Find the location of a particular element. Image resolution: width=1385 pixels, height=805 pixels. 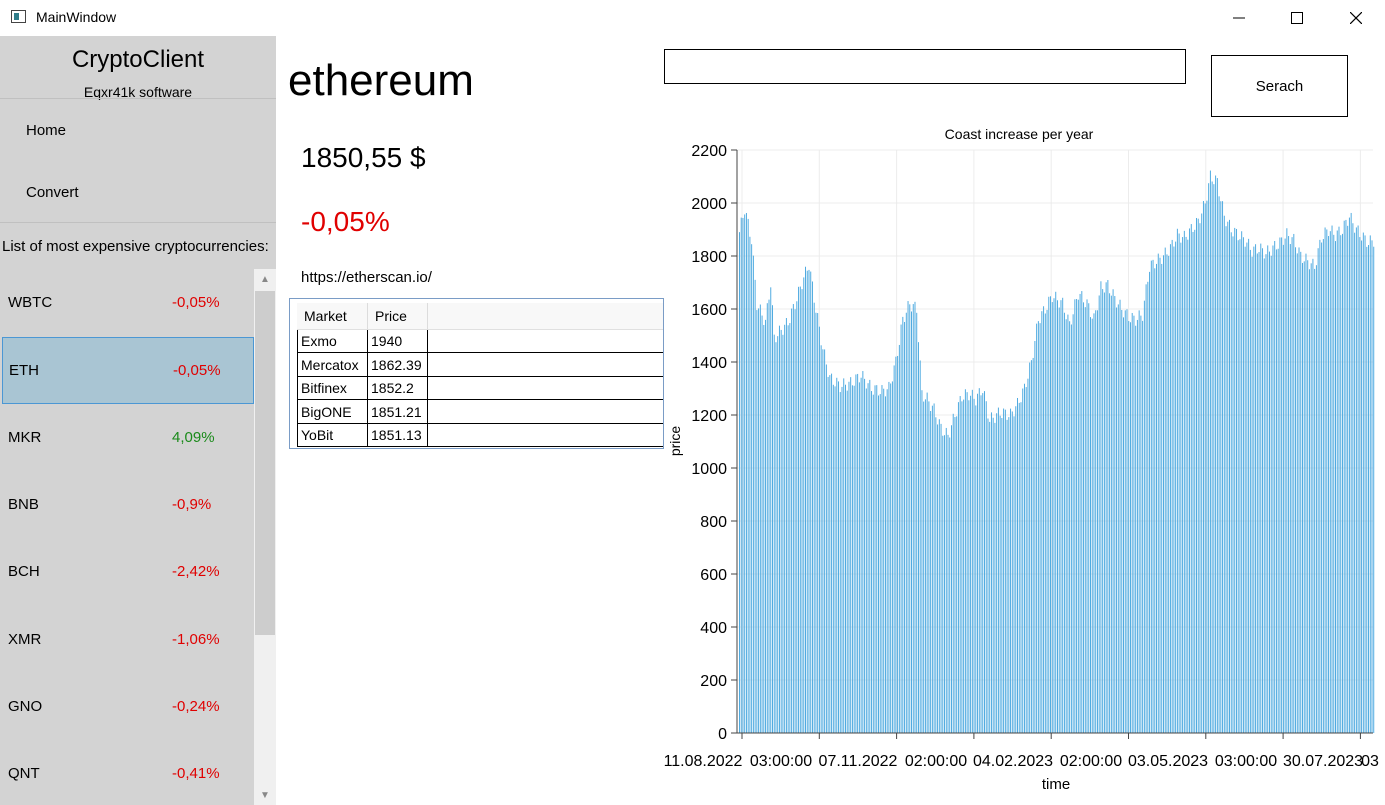

crypto-list-item: ETH -0,05% is located at coordinates (128, 371).